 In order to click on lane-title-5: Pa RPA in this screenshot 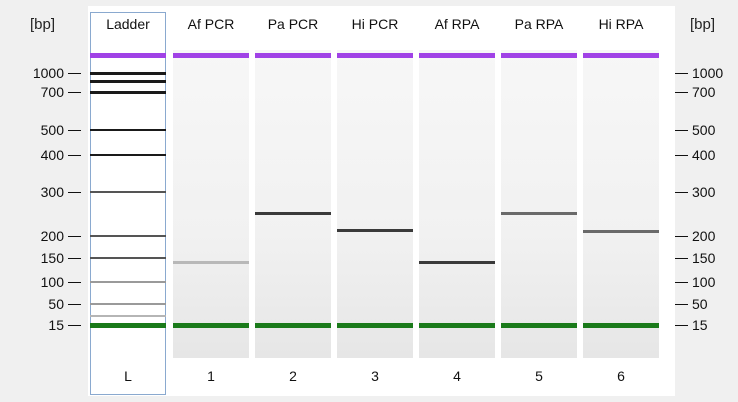, I will do `click(539, 24)`.